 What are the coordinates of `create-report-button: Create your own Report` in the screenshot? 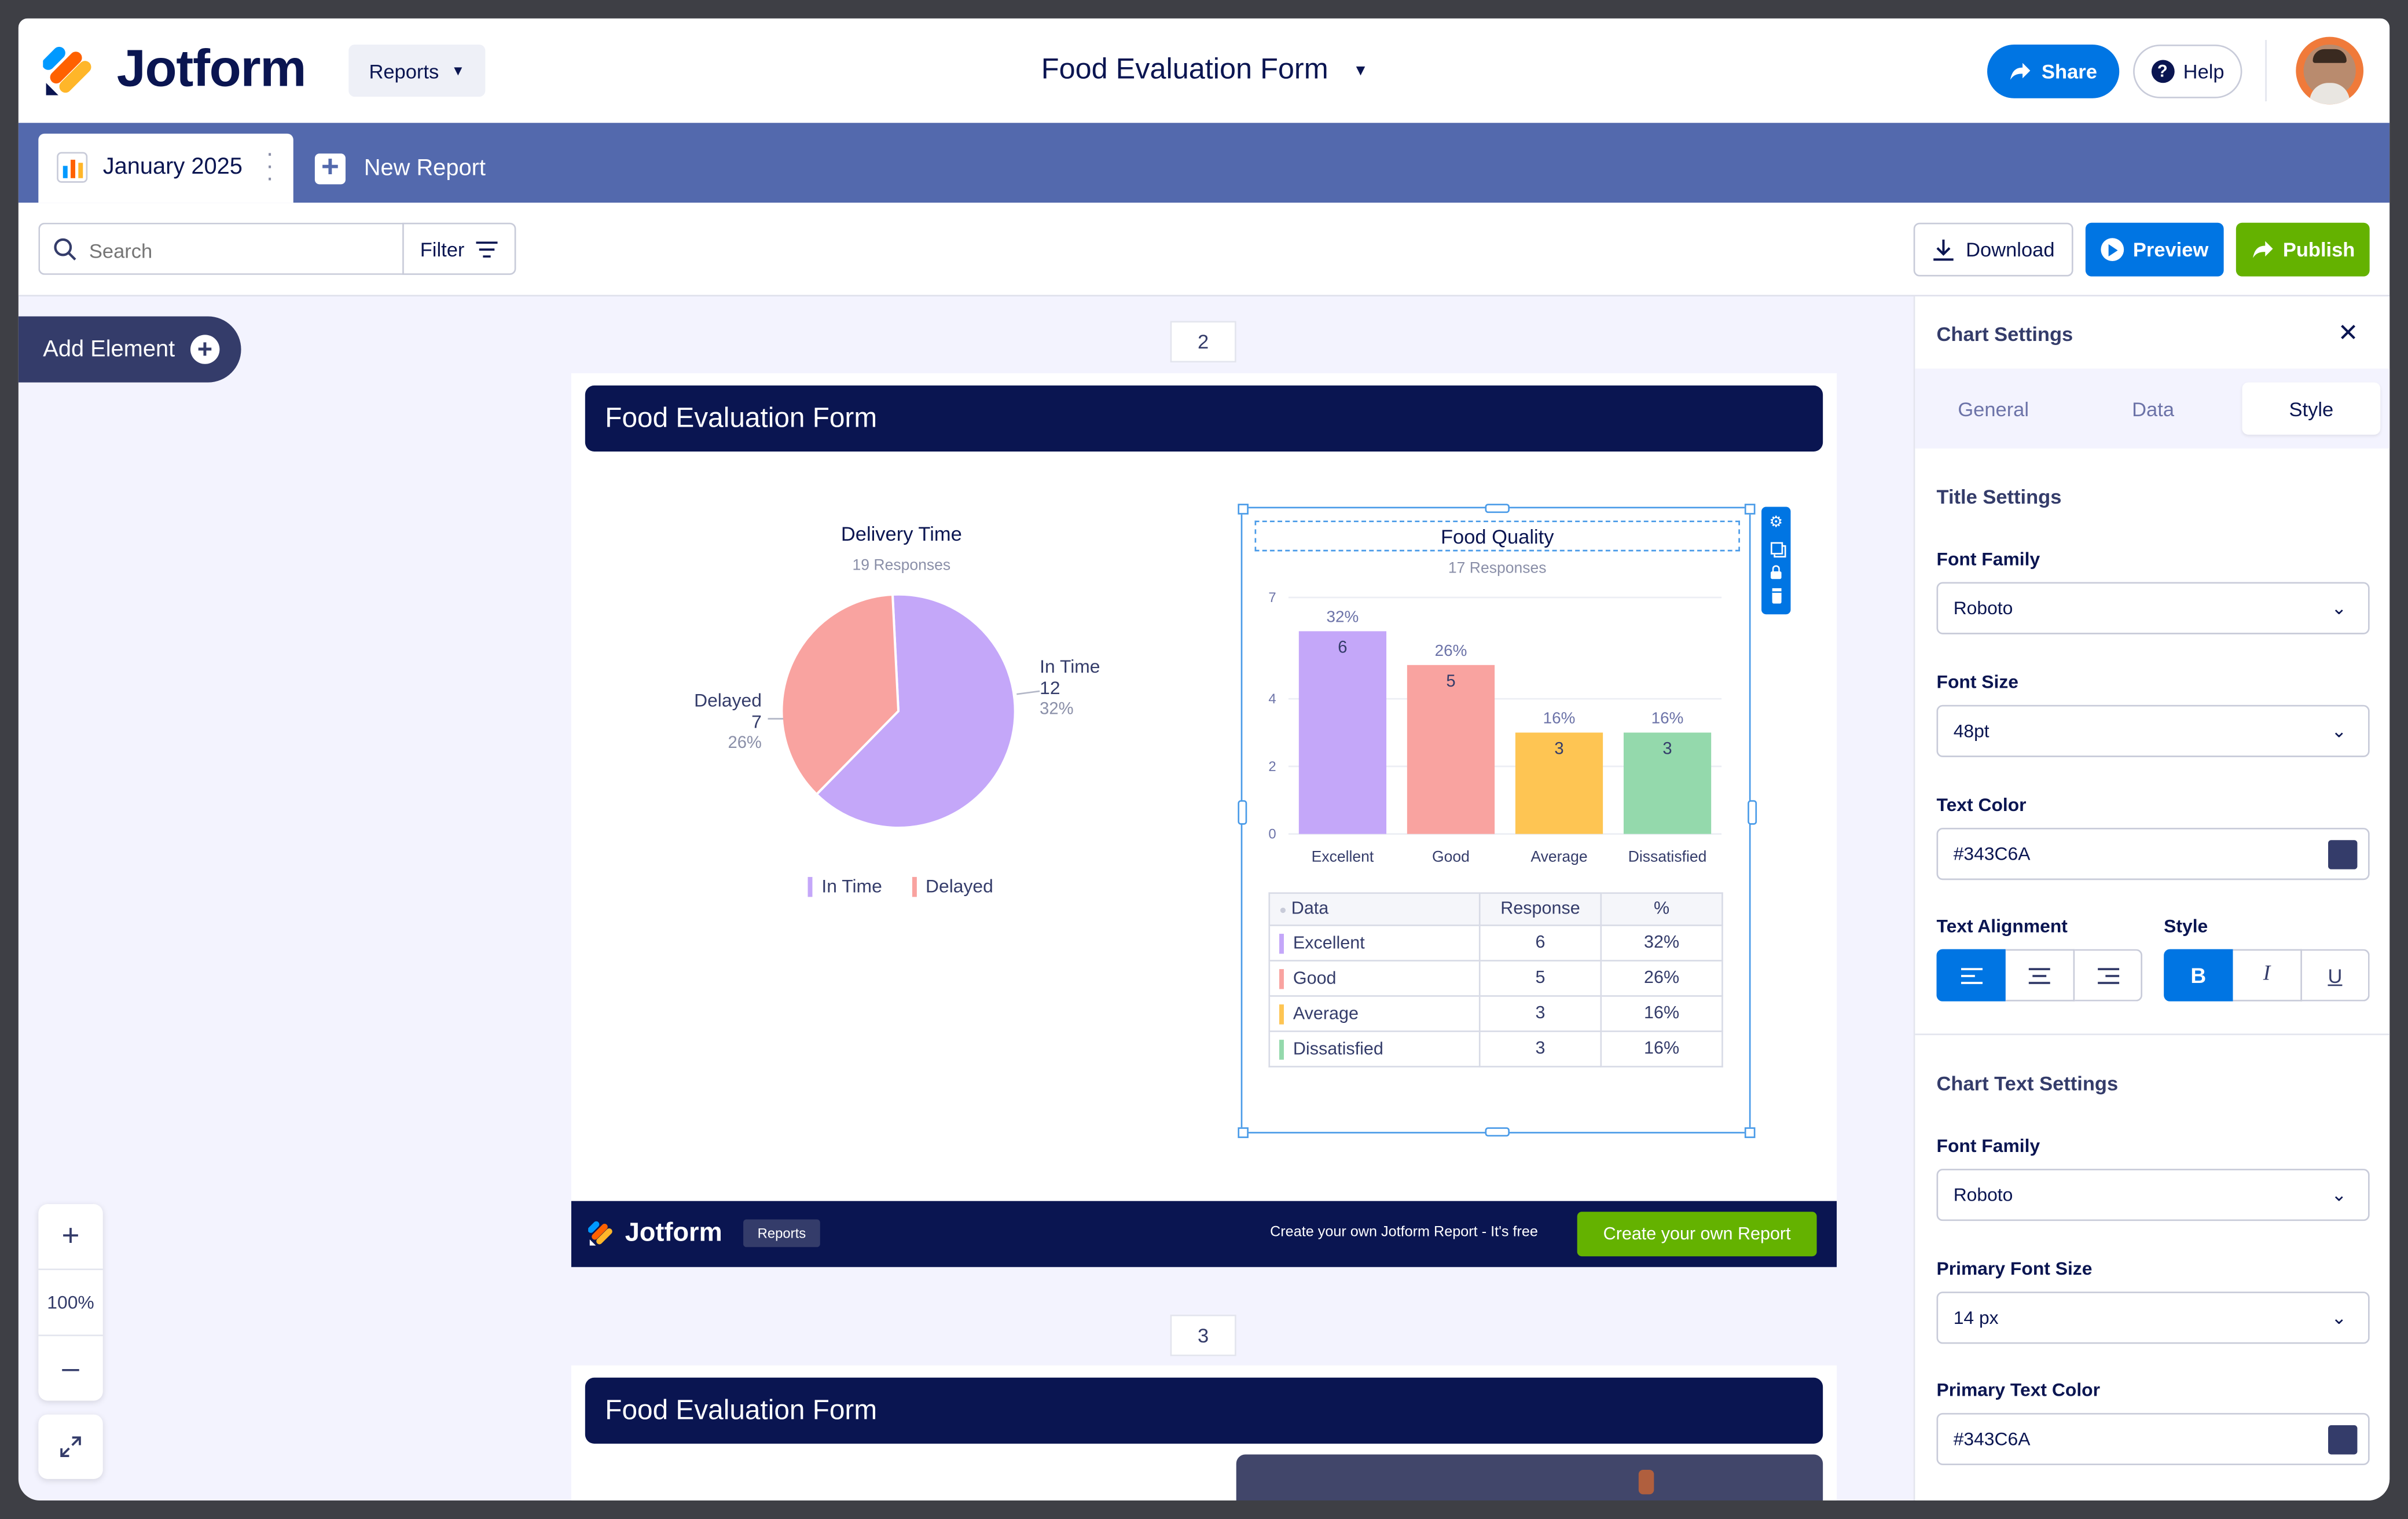 It's located at (1697, 1234).